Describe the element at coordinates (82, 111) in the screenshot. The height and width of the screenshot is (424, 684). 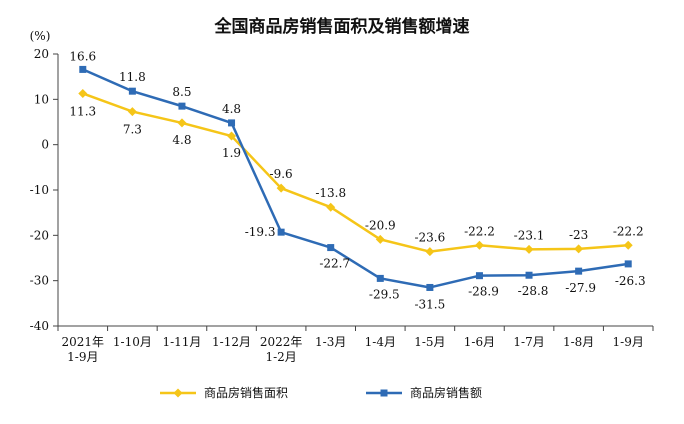
I see `data-label: 11.3` at that location.